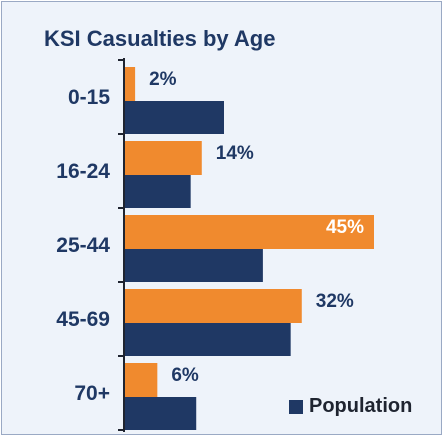  What do you see at coordinates (361, 406) in the screenshot?
I see `legend-label-population: Population` at bounding box center [361, 406].